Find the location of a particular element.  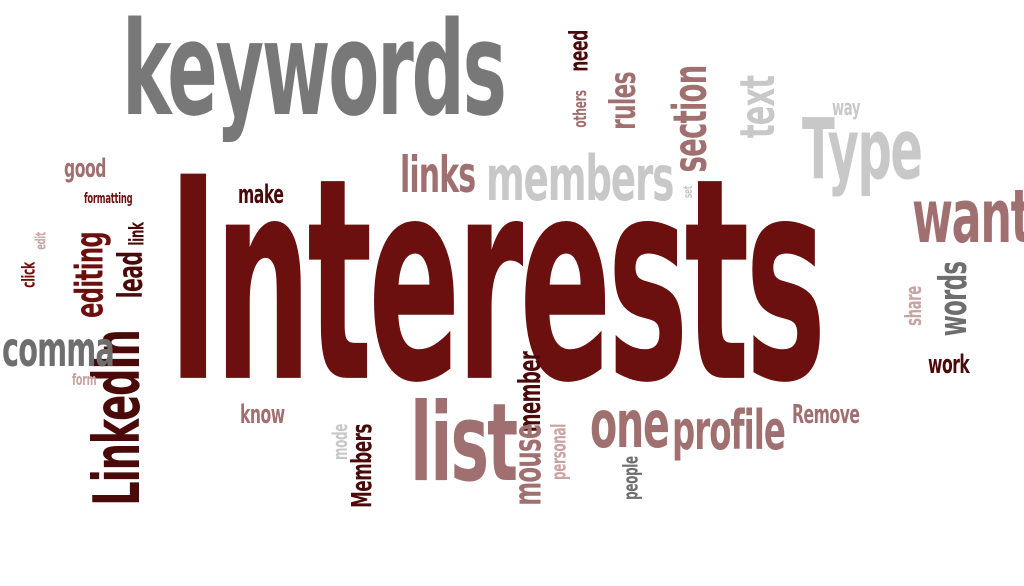

word-others: others is located at coordinates (581, 108).